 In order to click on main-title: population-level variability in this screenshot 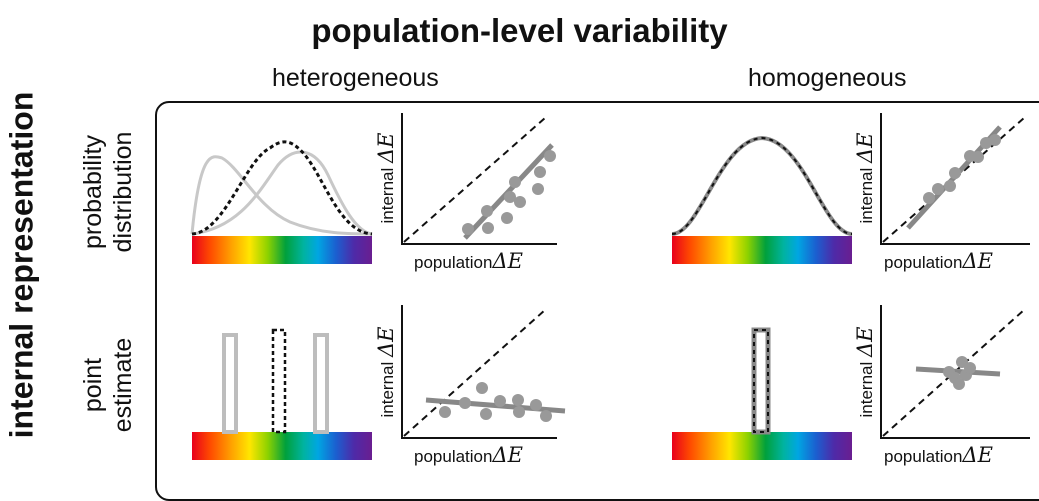, I will do `click(519, 30)`.